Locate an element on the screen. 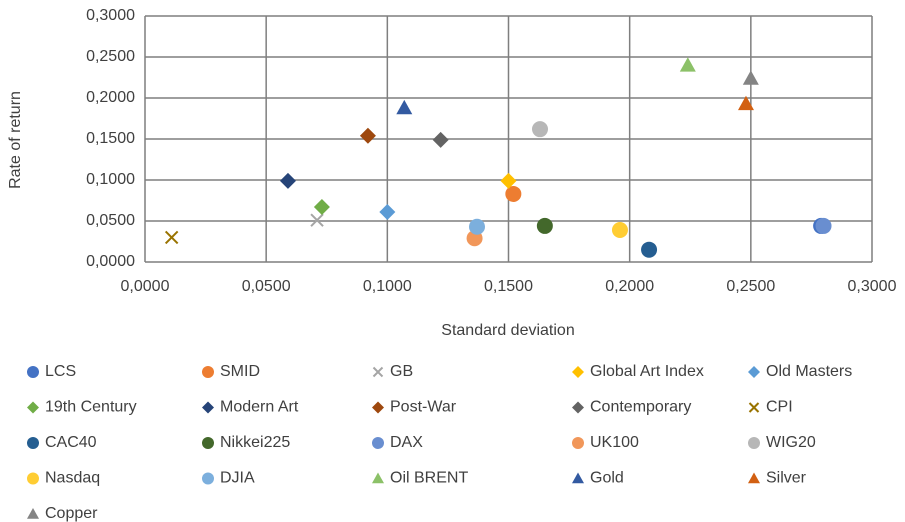 This screenshot has height=522, width=905. x-axis-label: Standard deviation is located at coordinates (507, 330).